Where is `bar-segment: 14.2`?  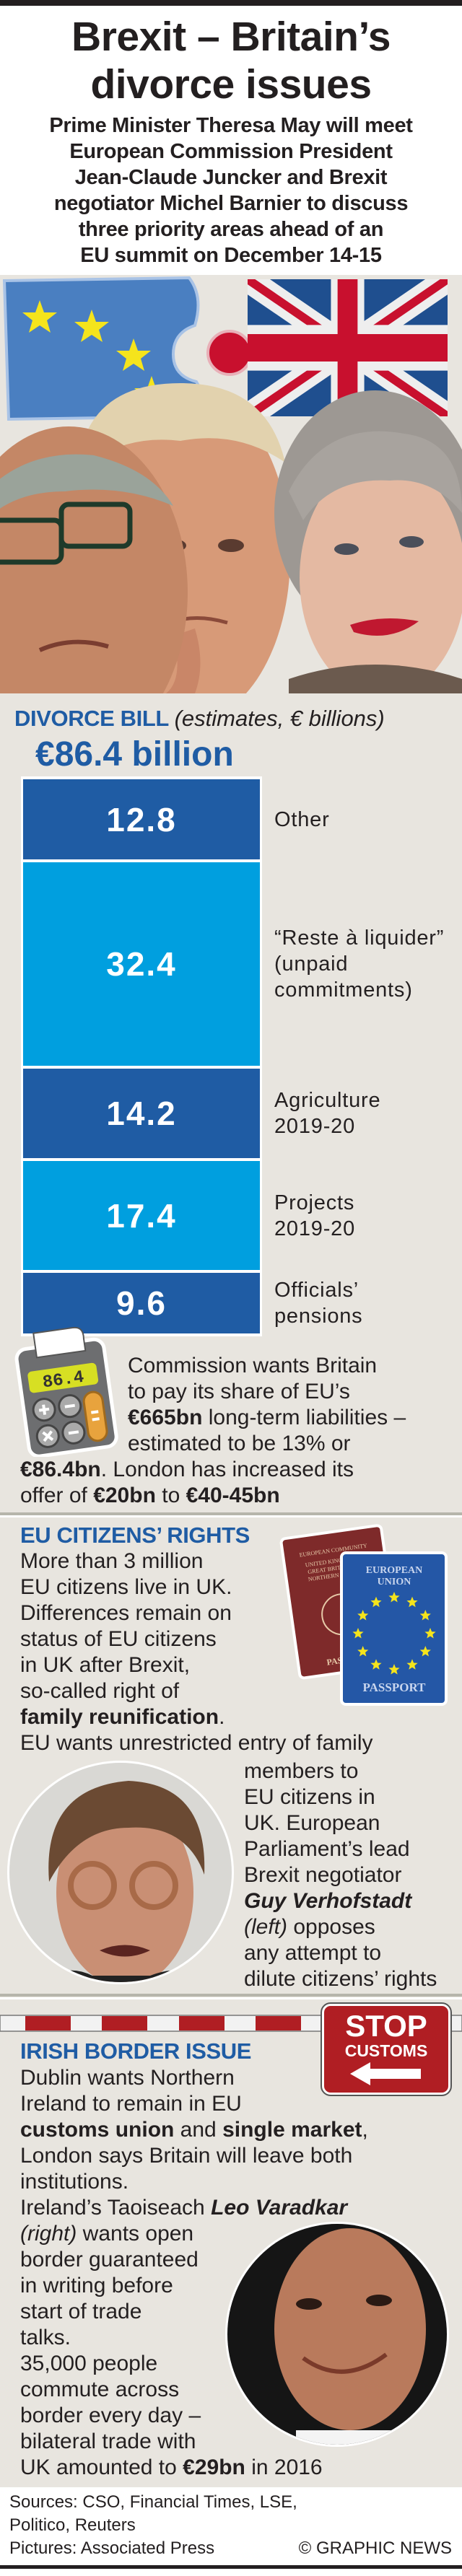 bar-segment: 14.2 is located at coordinates (141, 1113).